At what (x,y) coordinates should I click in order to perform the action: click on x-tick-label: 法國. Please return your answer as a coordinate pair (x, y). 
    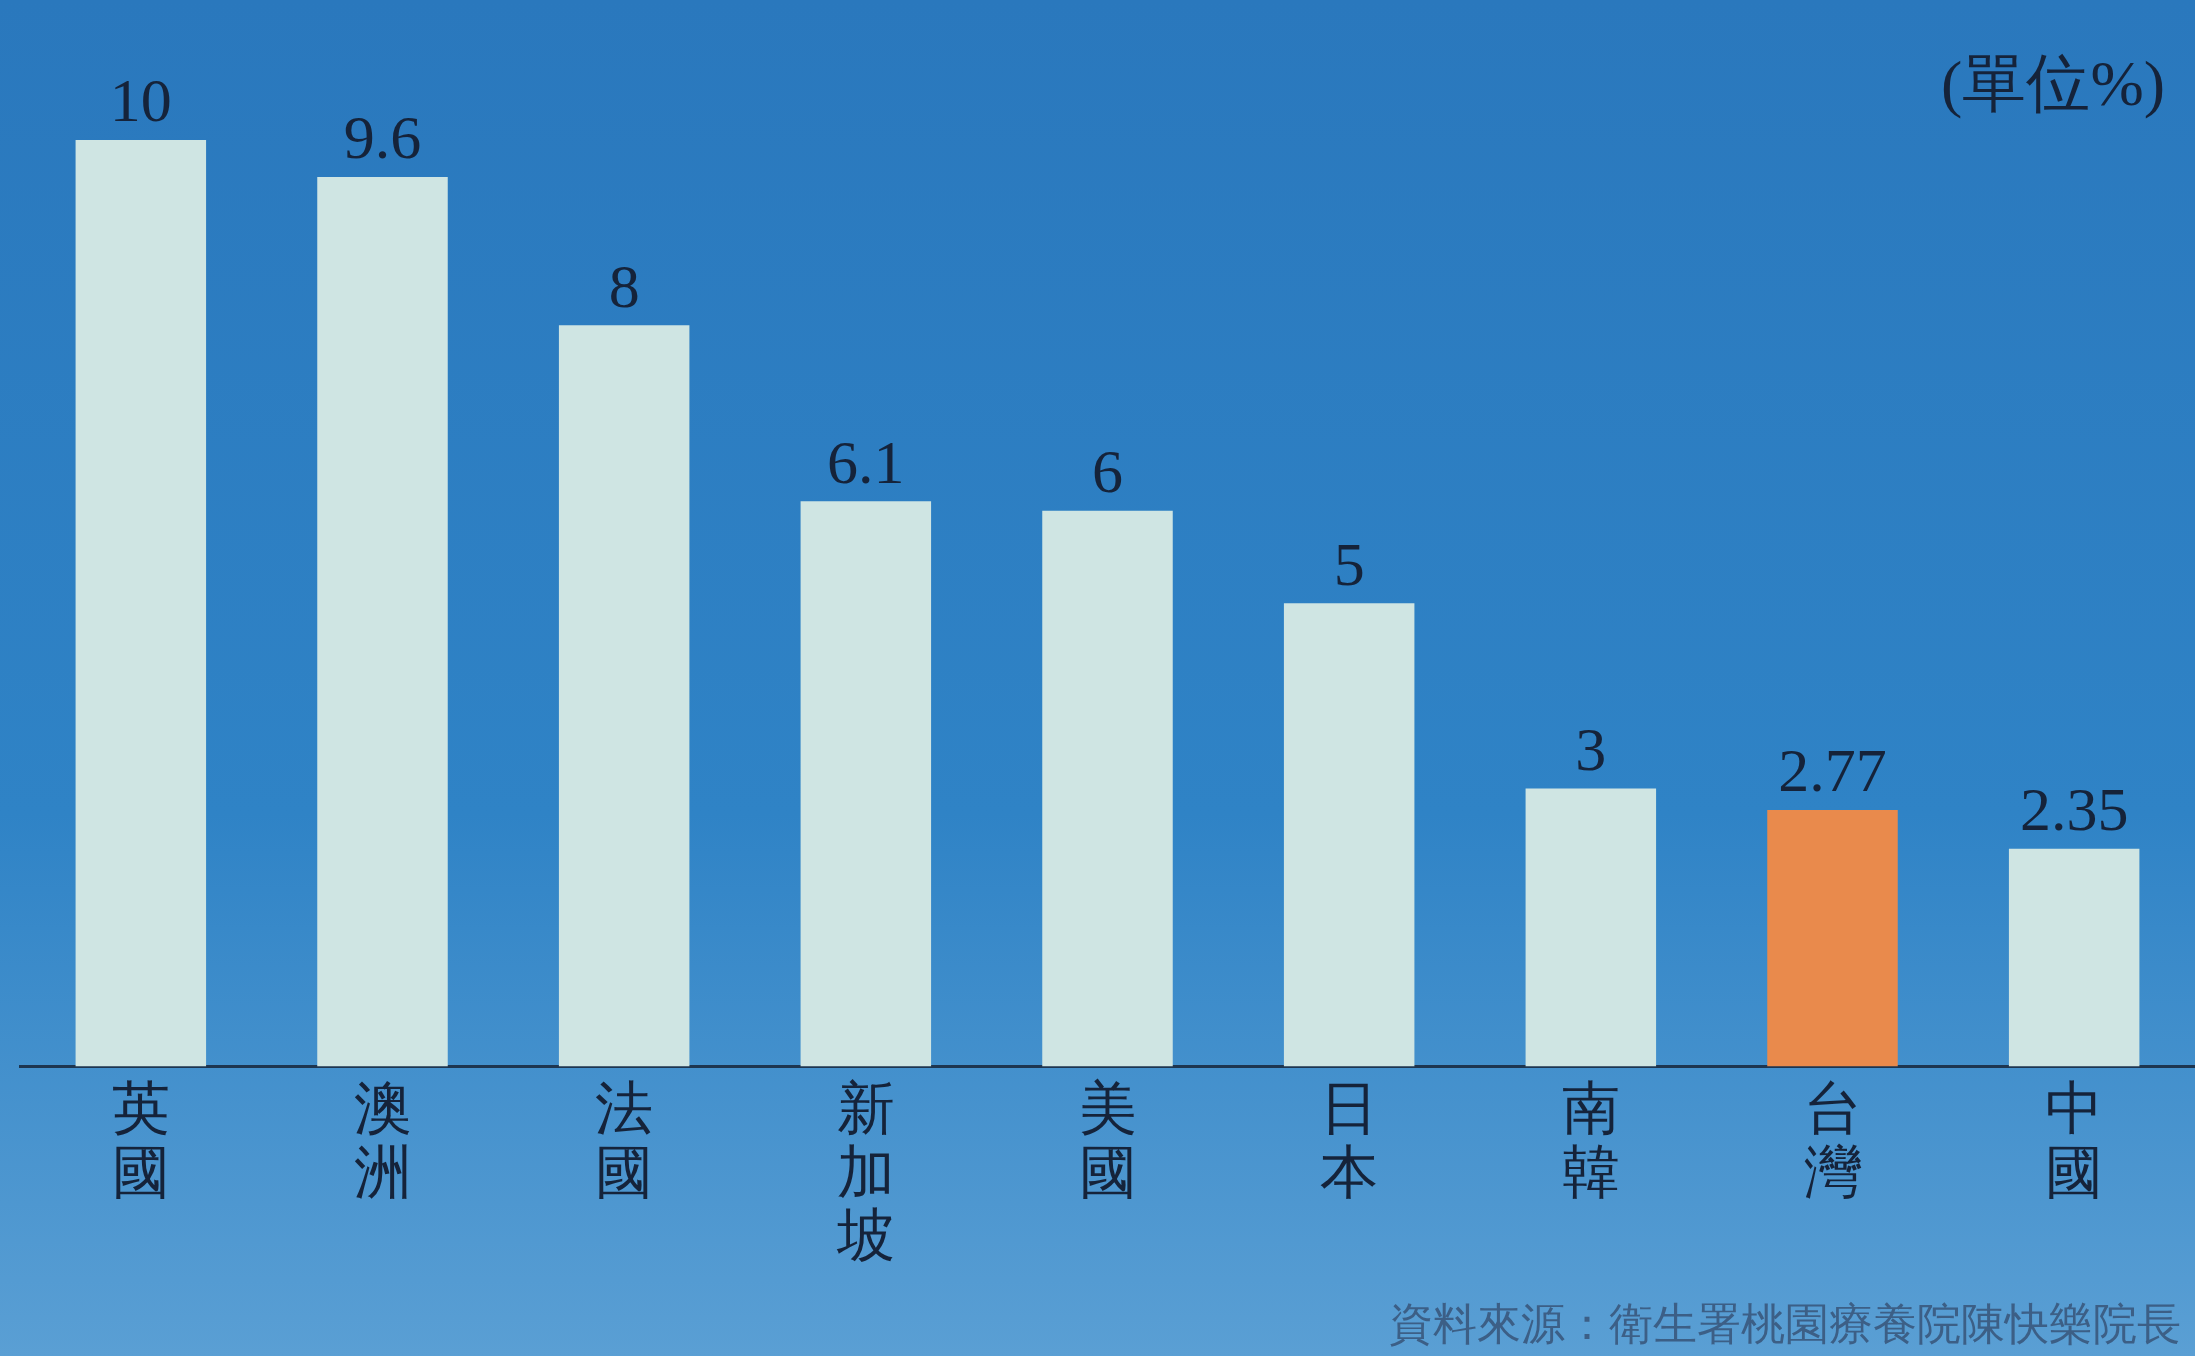
    Looking at the image, I should click on (624, 1140).